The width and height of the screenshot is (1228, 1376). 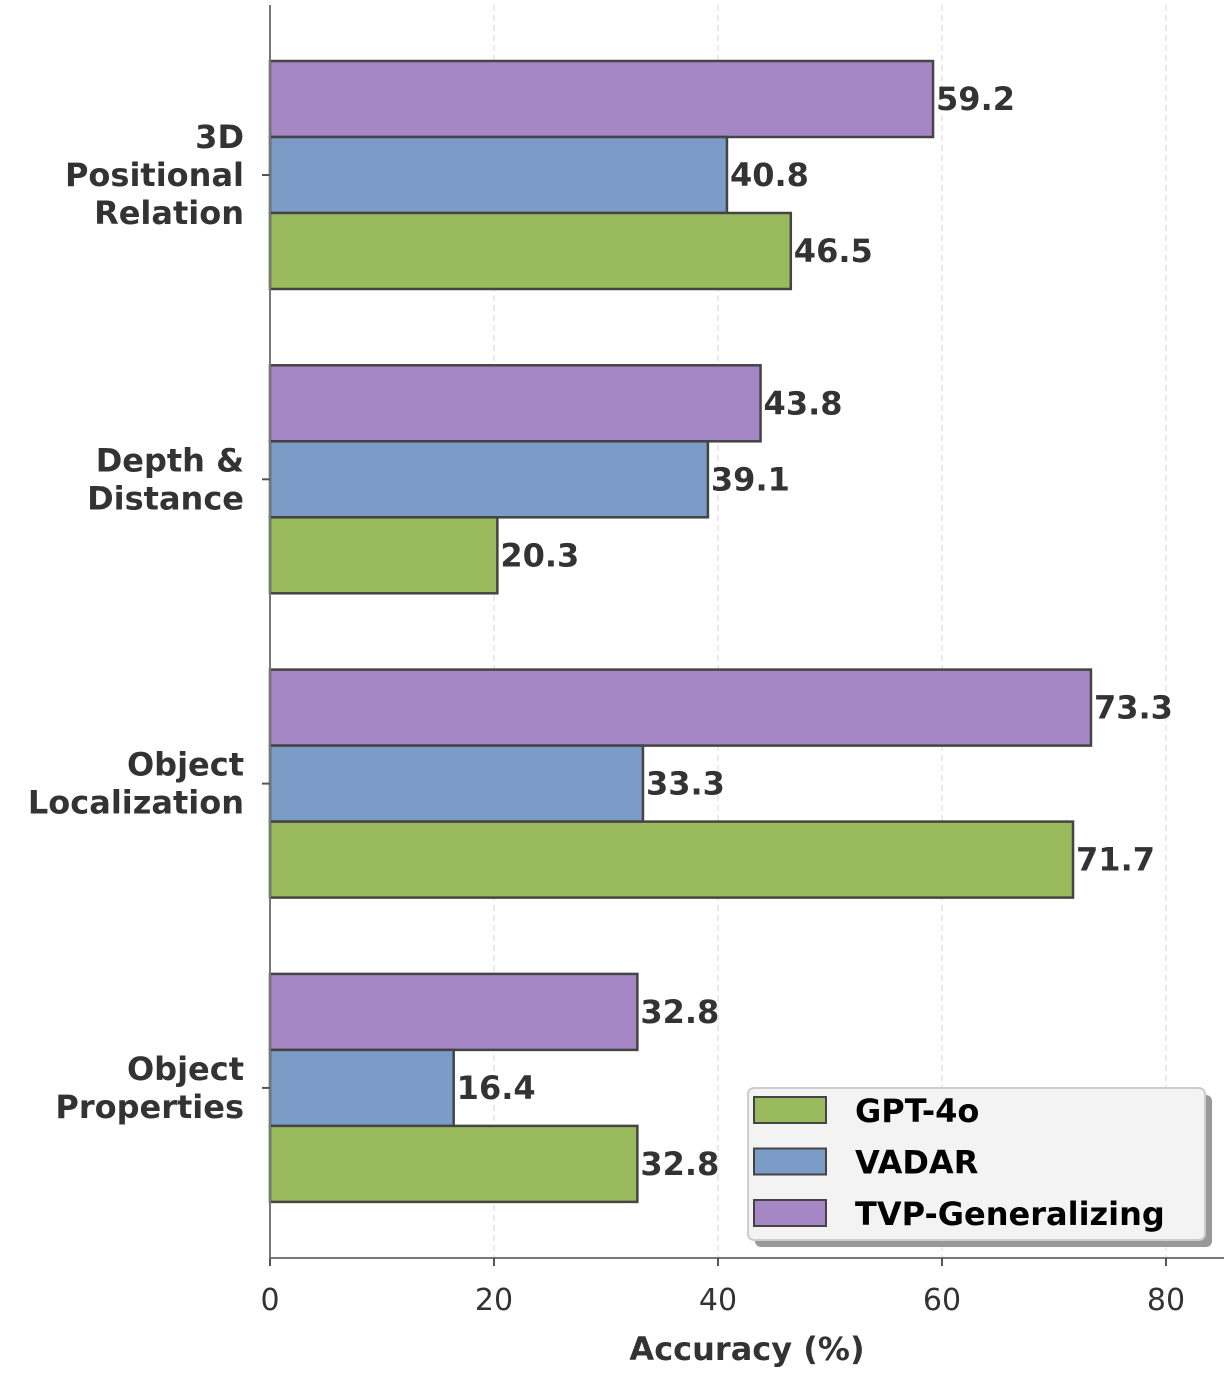 What do you see at coordinates (1166, 1300) in the screenshot?
I see `x-tick-label: 80` at bounding box center [1166, 1300].